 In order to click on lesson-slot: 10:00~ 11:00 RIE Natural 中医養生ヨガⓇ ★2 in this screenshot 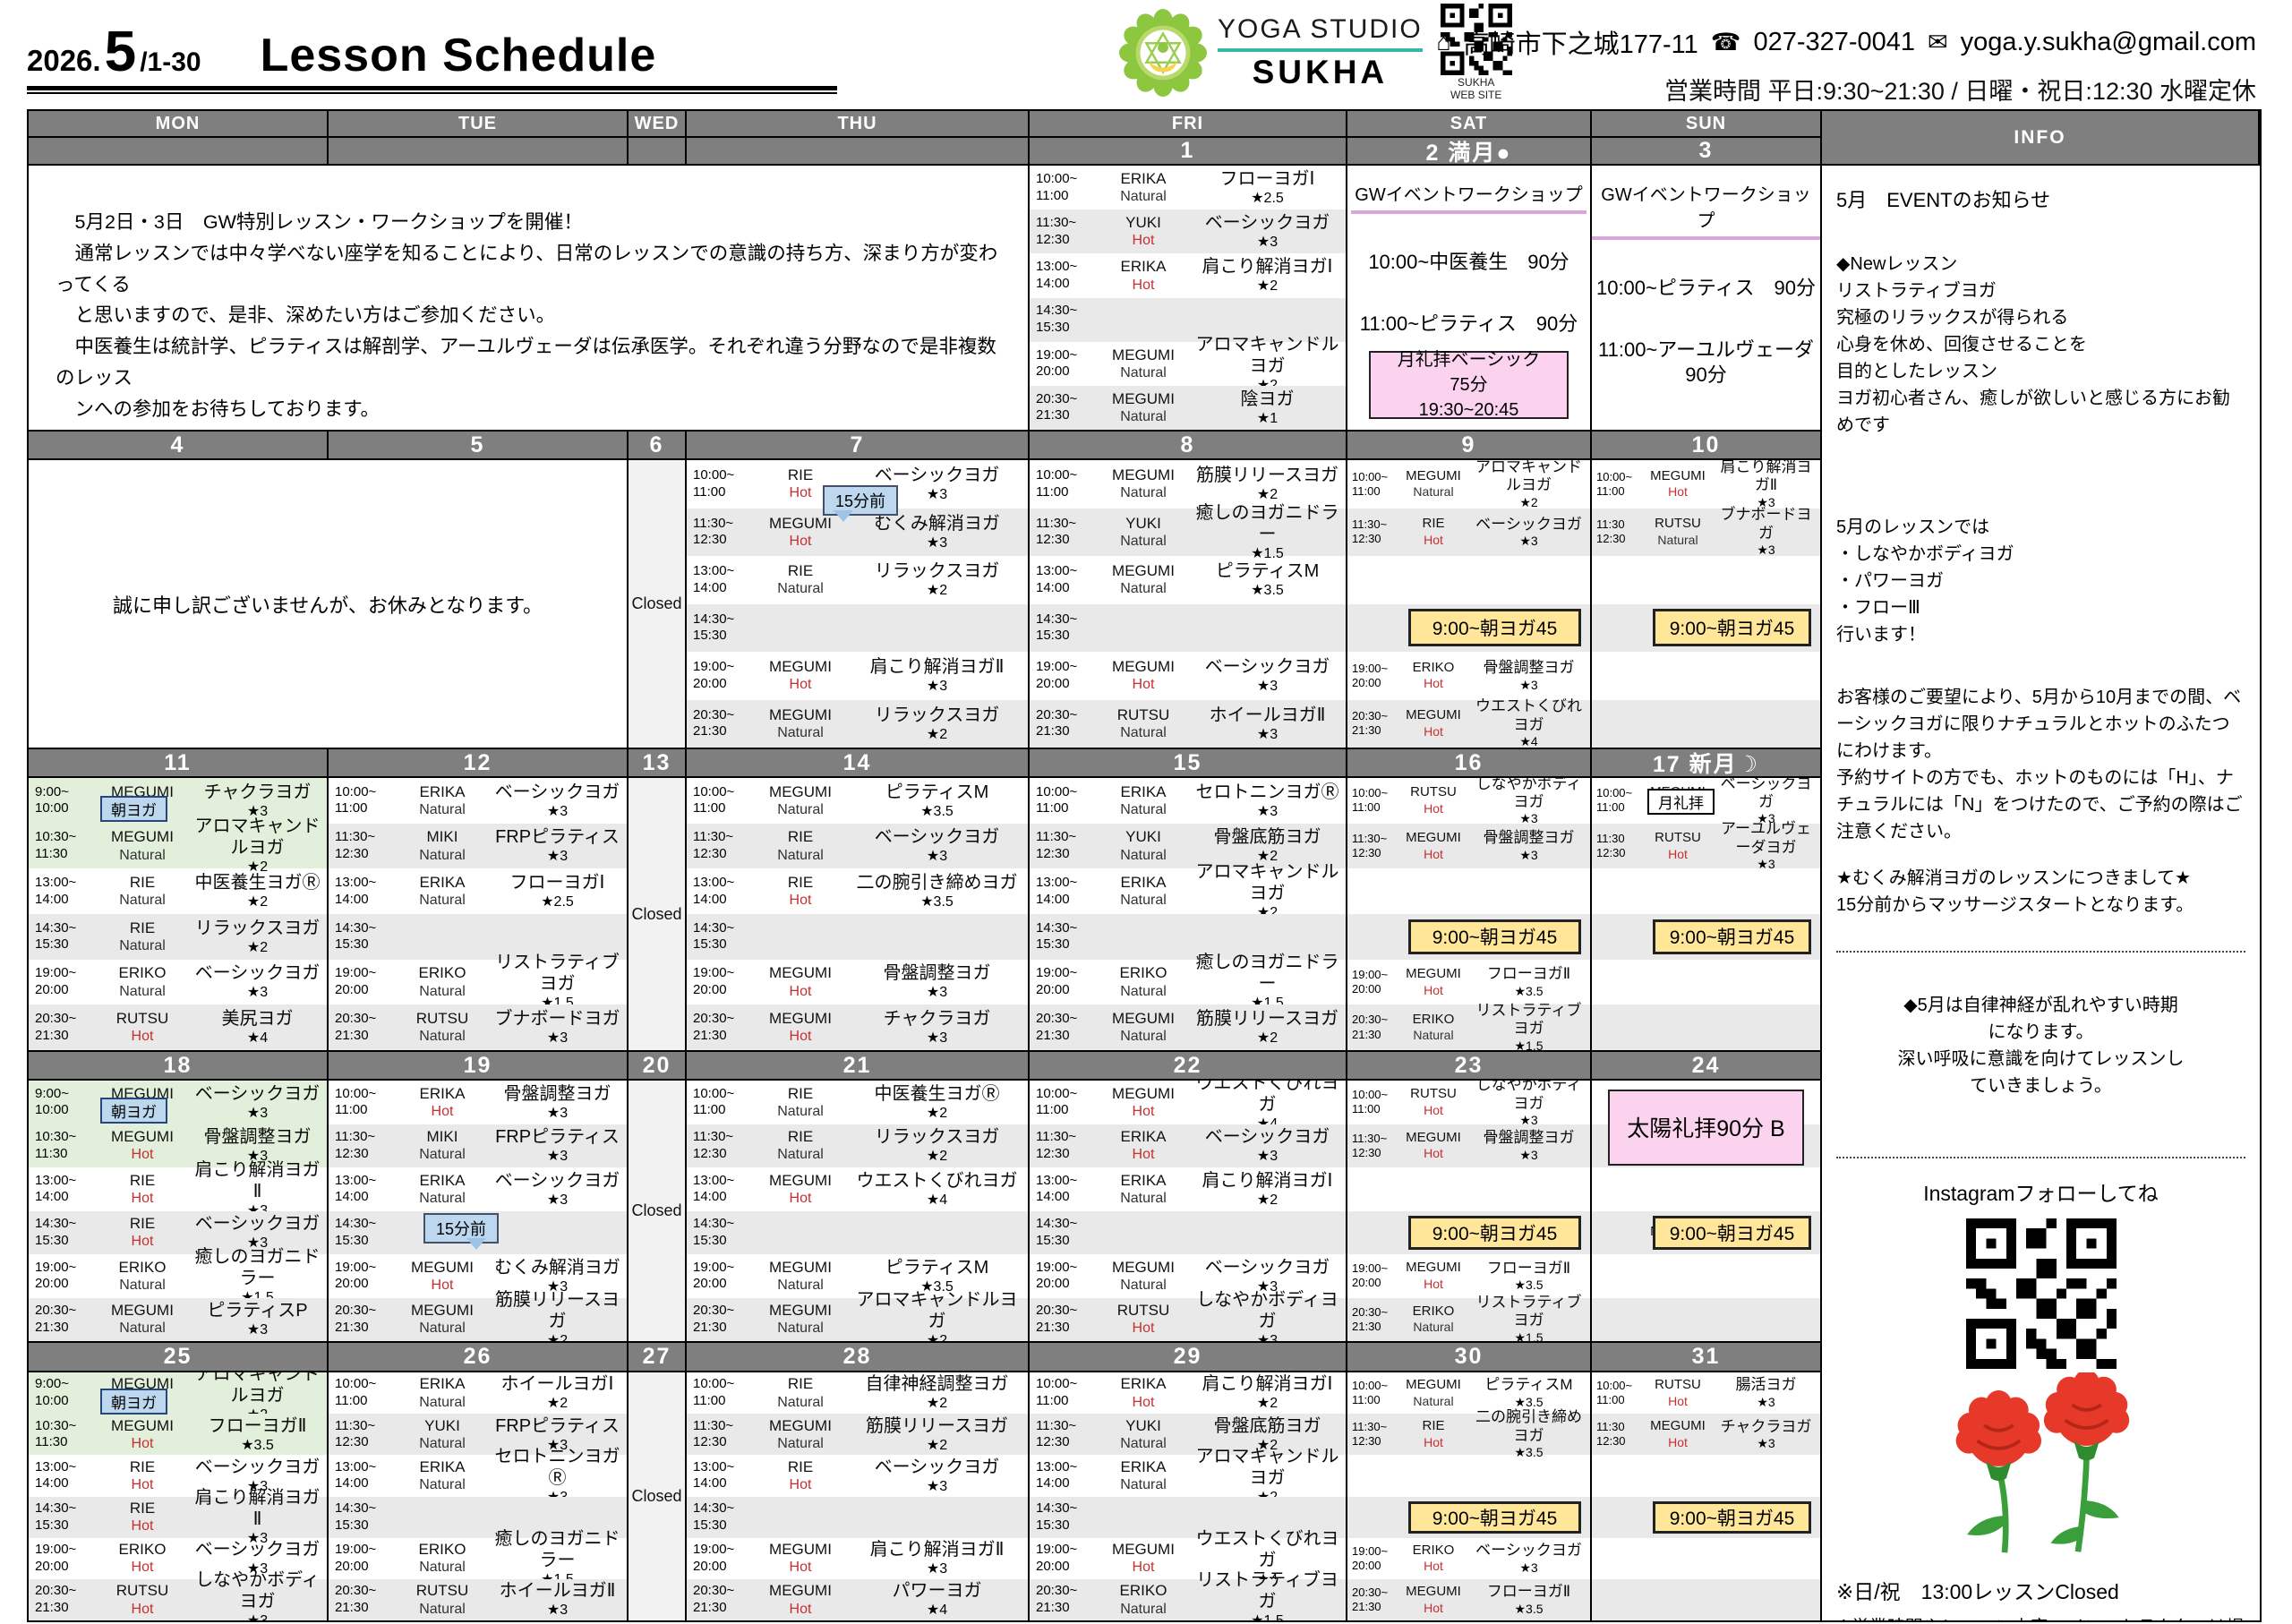, I will do `click(857, 1102)`.